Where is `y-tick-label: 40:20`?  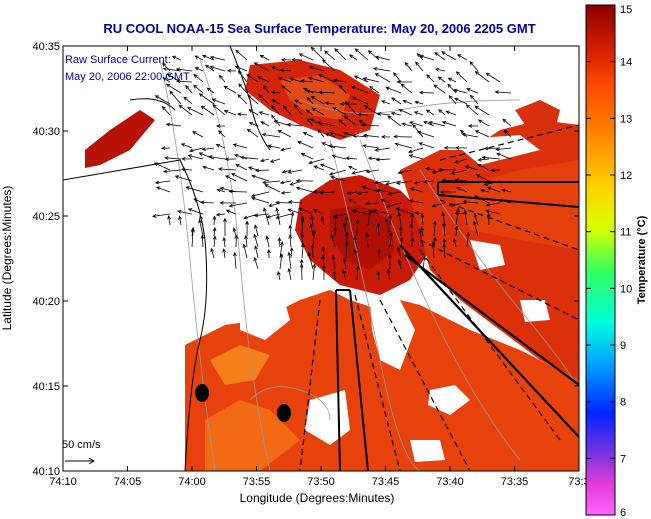 y-tick-label: 40:20 is located at coordinates (46, 302).